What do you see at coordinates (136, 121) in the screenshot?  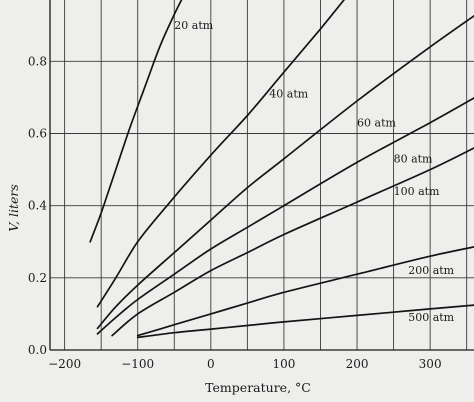 I see `series-line-20-atm` at bounding box center [136, 121].